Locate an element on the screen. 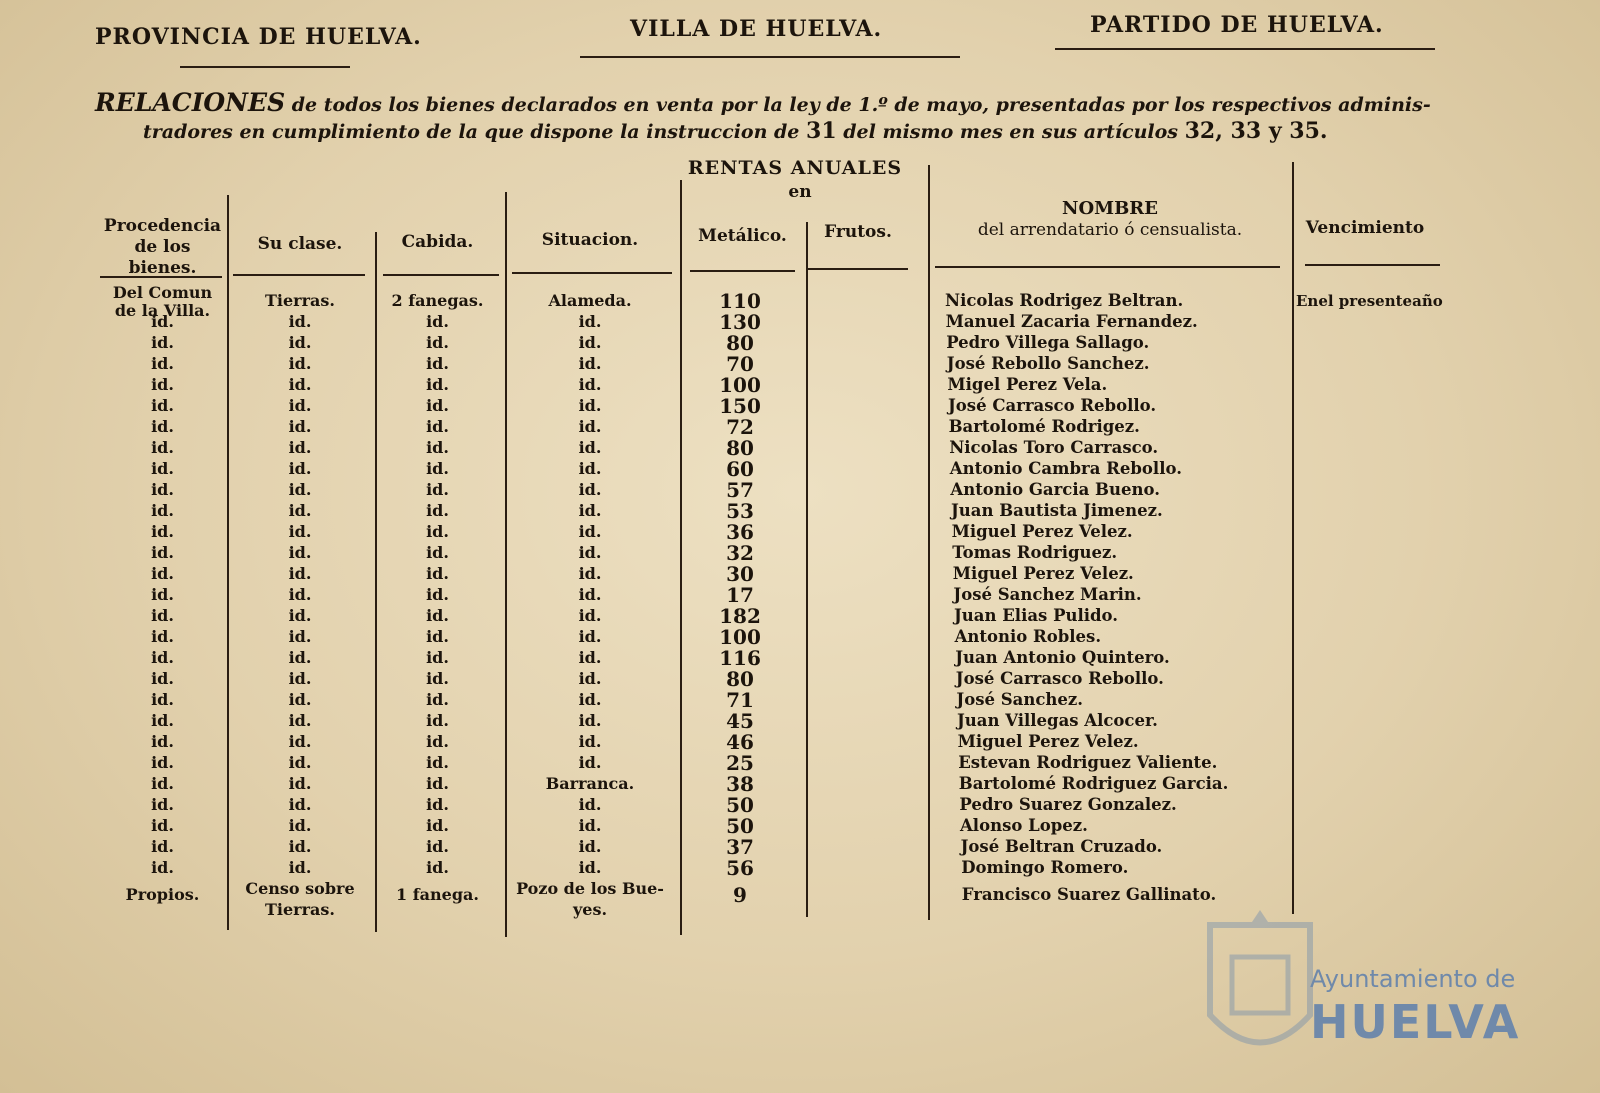  cell-met: 32 is located at coordinates (740, 553).